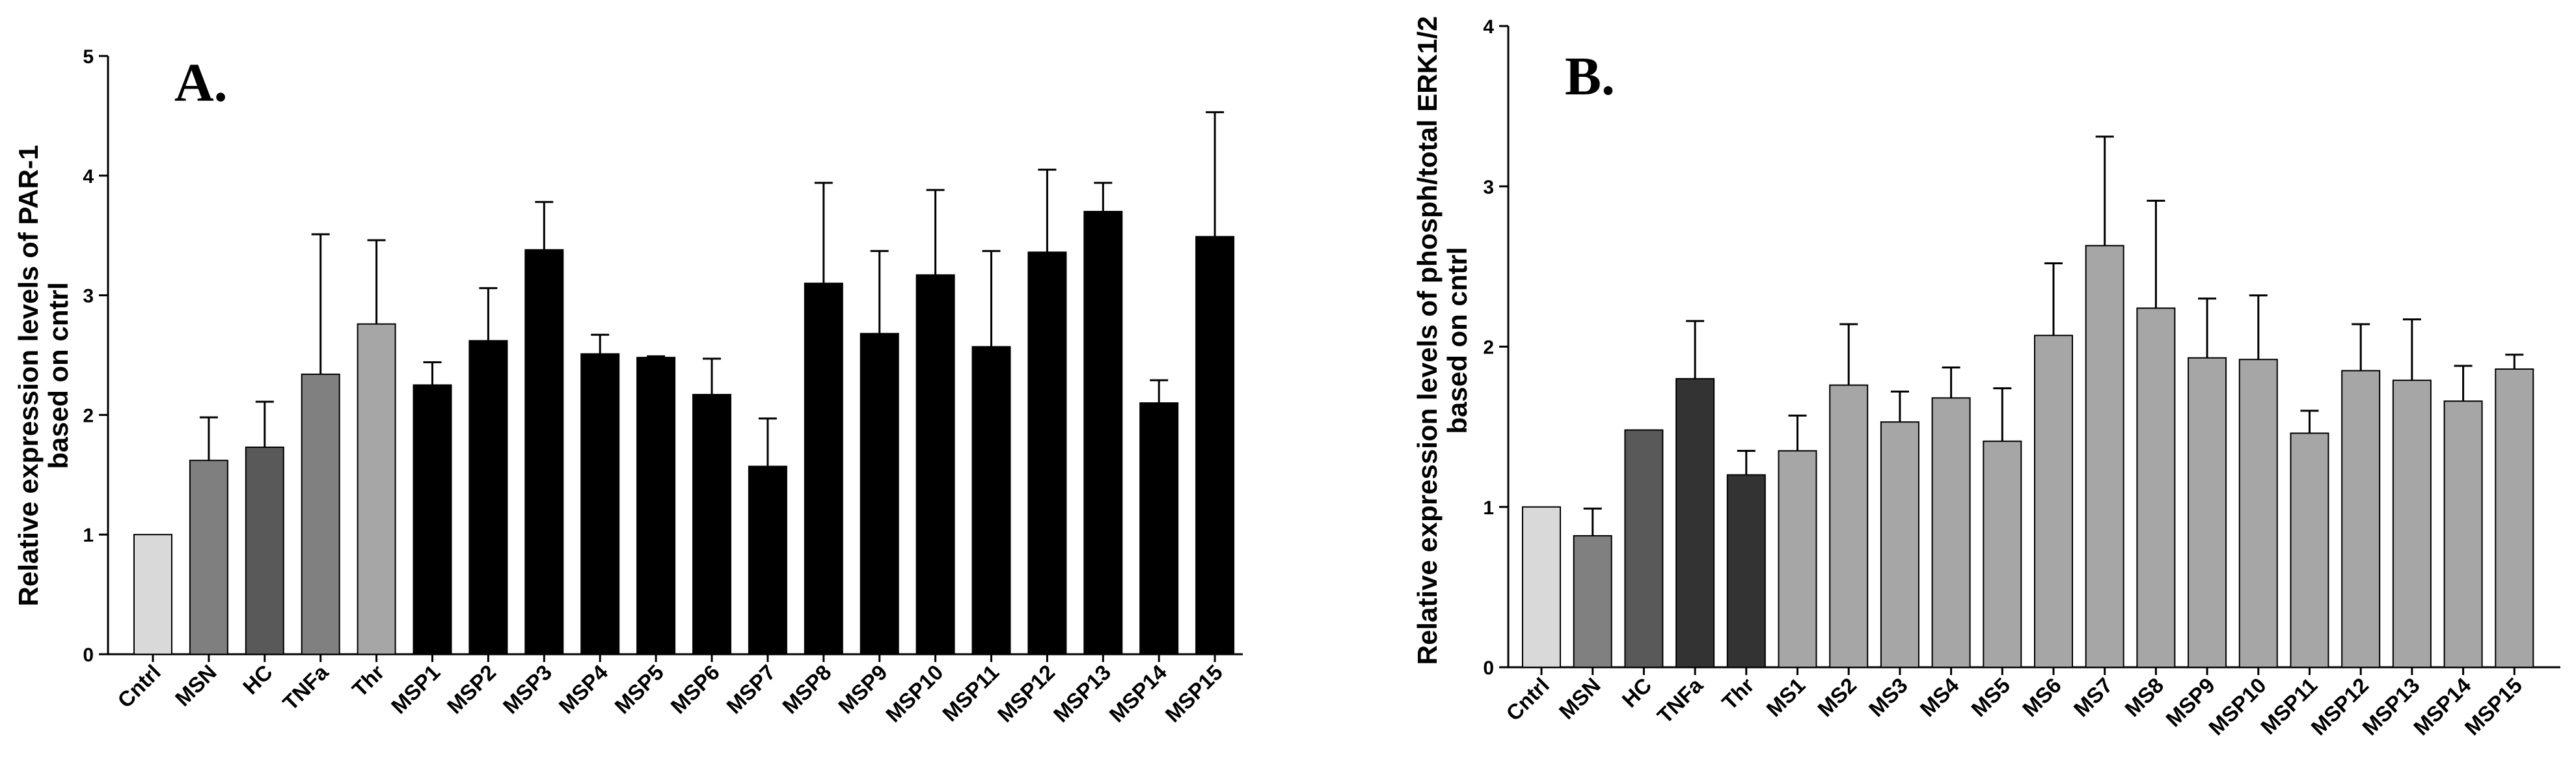  What do you see at coordinates (2258, 513) in the screenshot?
I see `panel-b-bar-msp10` at bounding box center [2258, 513].